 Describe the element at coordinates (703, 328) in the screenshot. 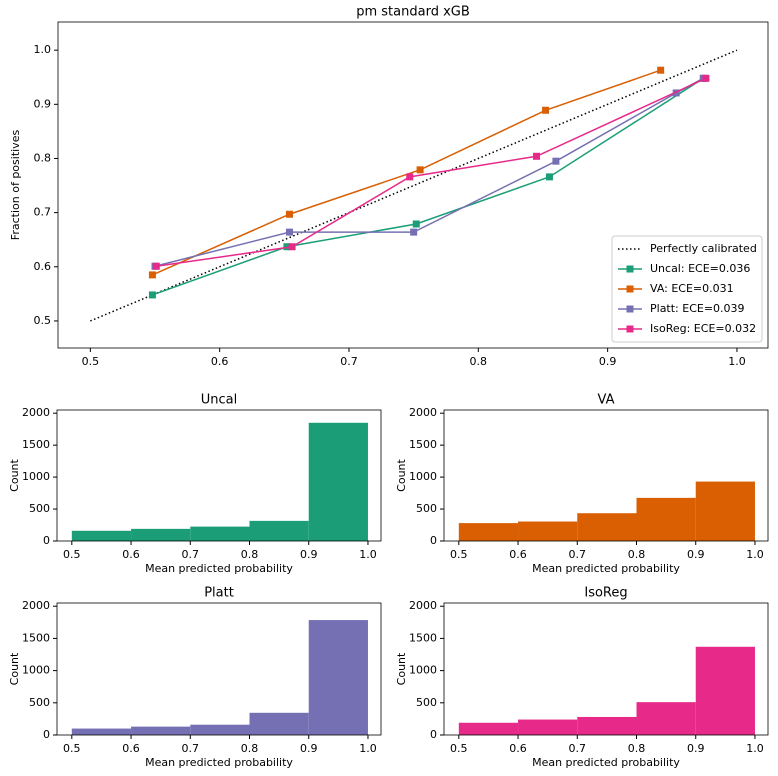

I see `legend-label: IsoReg: ECE=0.032` at that location.